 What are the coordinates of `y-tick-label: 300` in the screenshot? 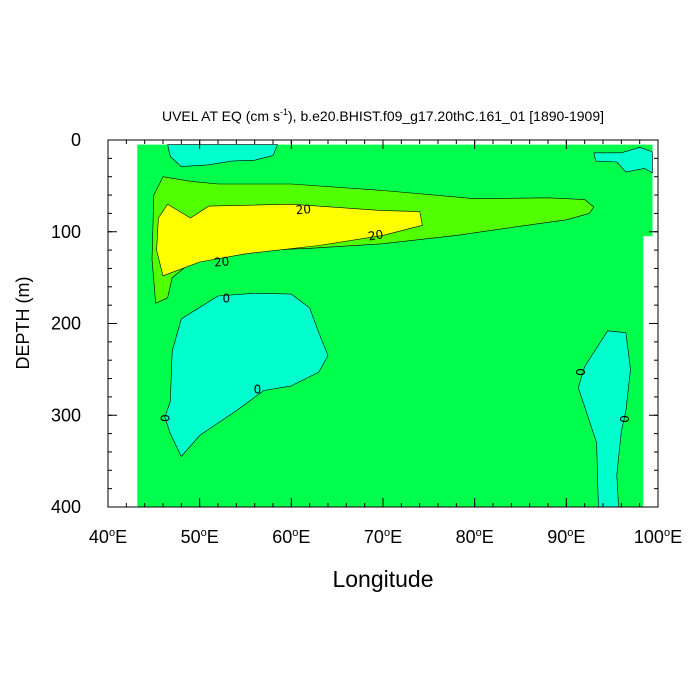 It's located at (66, 415).